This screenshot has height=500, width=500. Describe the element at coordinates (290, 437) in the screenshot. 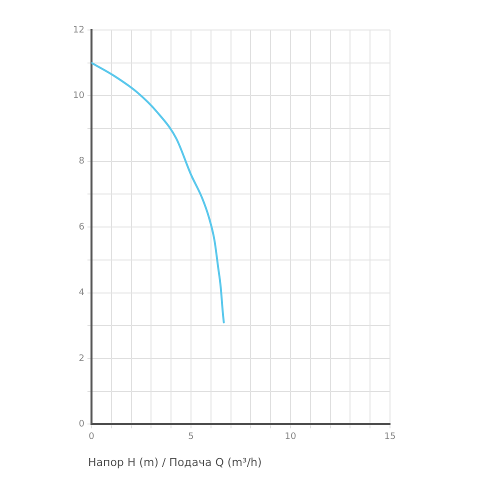

I see `x-tick-label: 10` at that location.